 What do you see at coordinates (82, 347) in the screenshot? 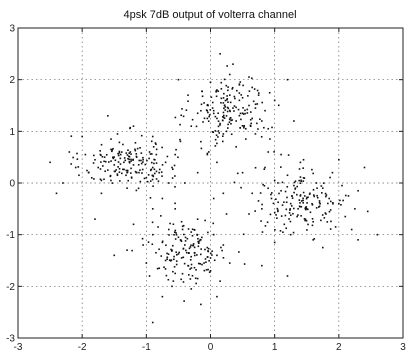
I see `x-tick-label: -2` at bounding box center [82, 347].